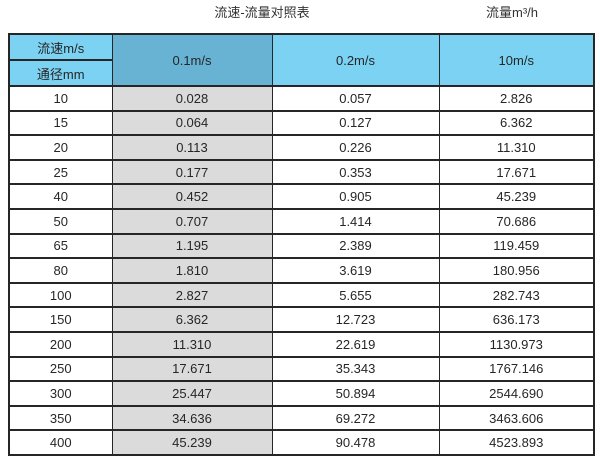 The image size is (600, 466). Describe the element at coordinates (516, 319) in the screenshot. I see `flow-value-cell: 636.173` at that location.